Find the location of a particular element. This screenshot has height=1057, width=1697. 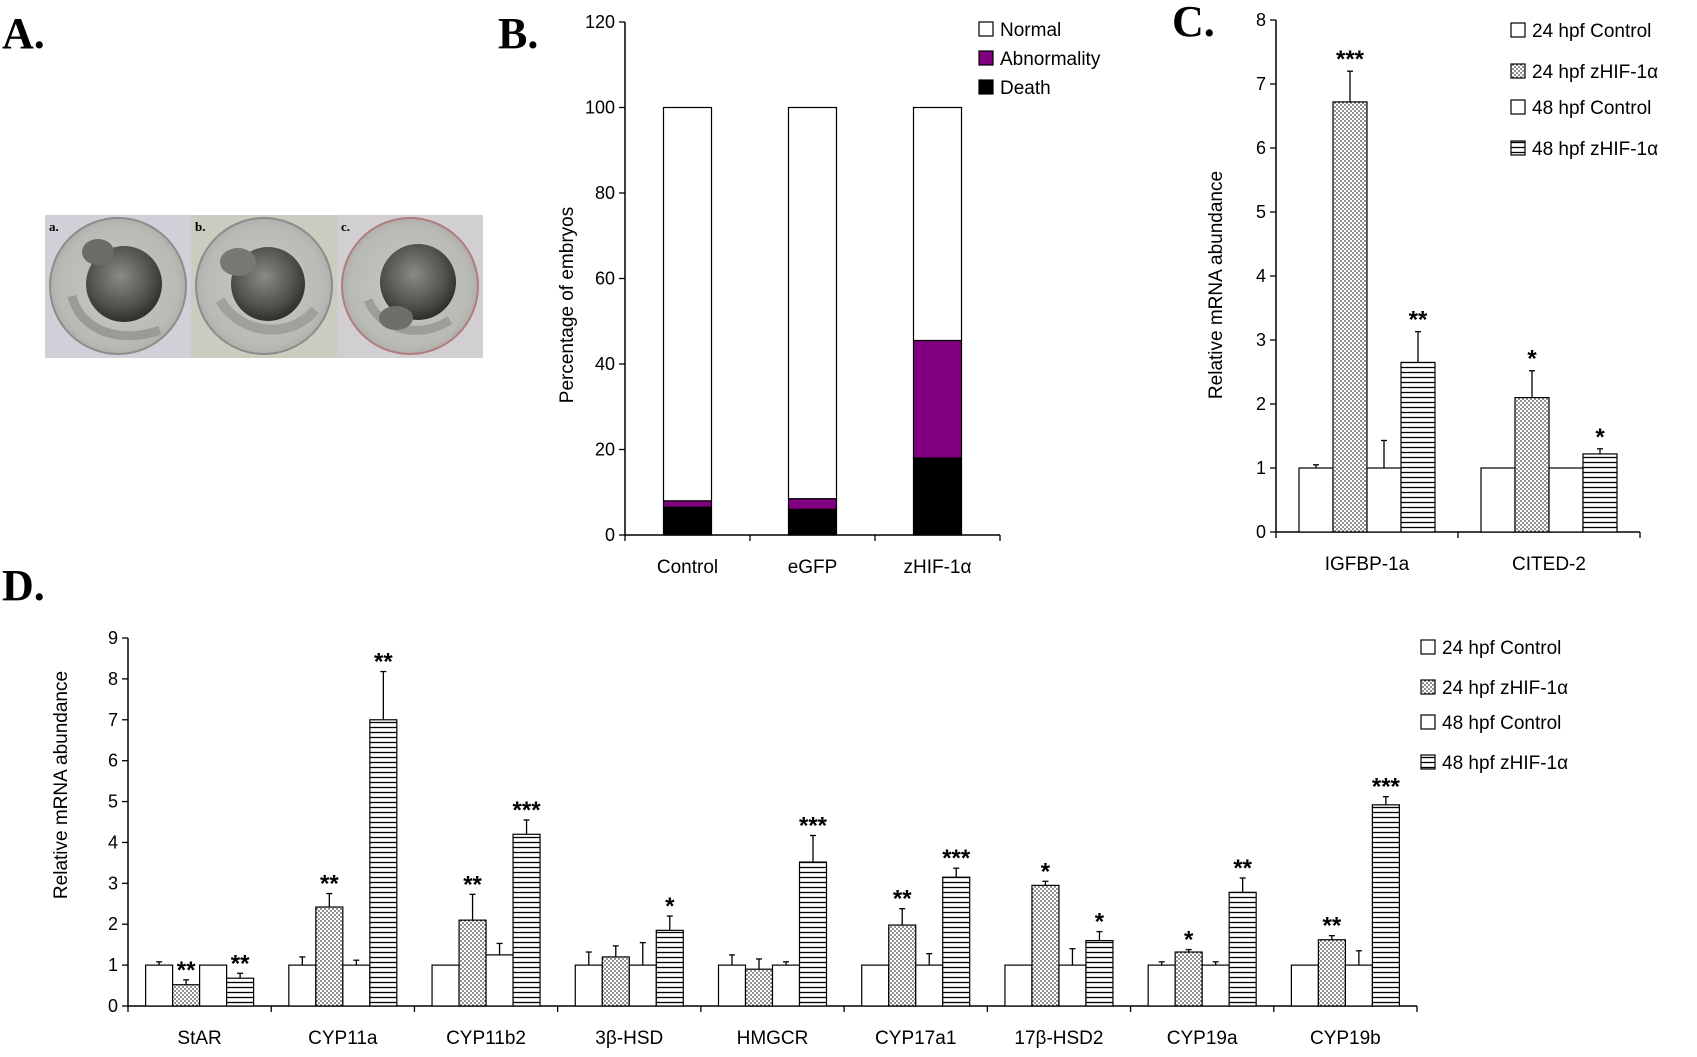

chart-b-ytick-label: 120 is located at coordinates (600, 22).